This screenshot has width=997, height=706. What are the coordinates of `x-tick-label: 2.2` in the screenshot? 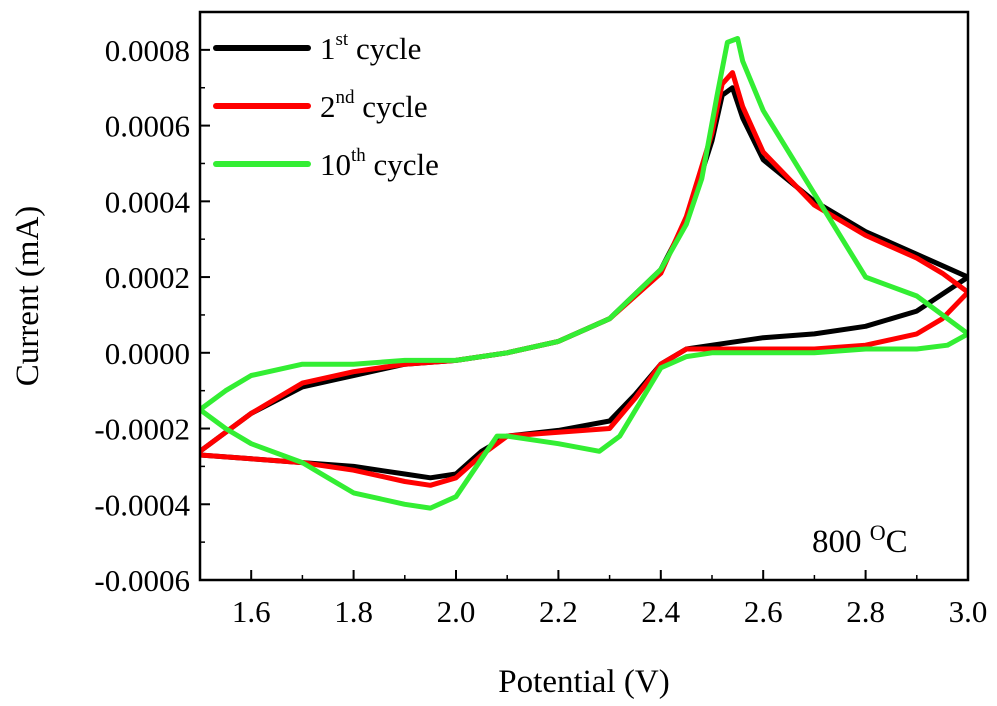 It's located at (558, 611).